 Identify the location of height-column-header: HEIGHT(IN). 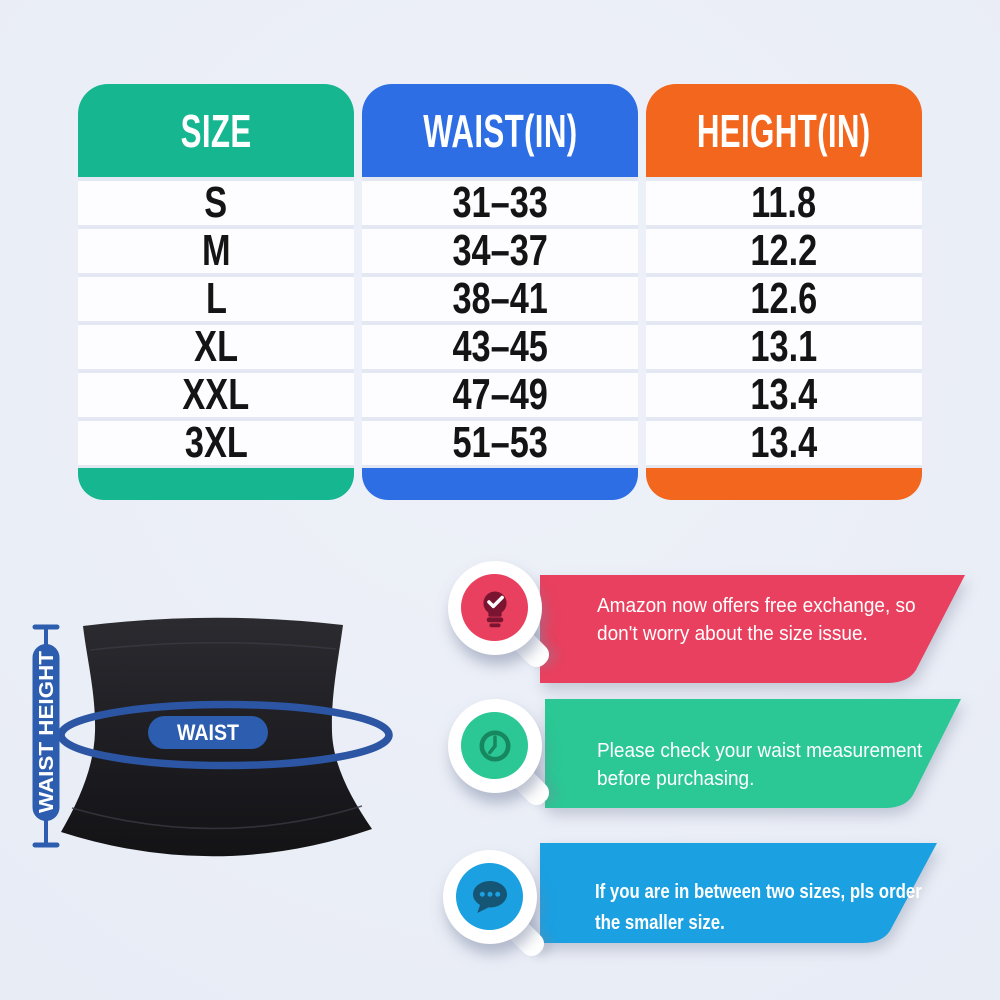
(784, 130).